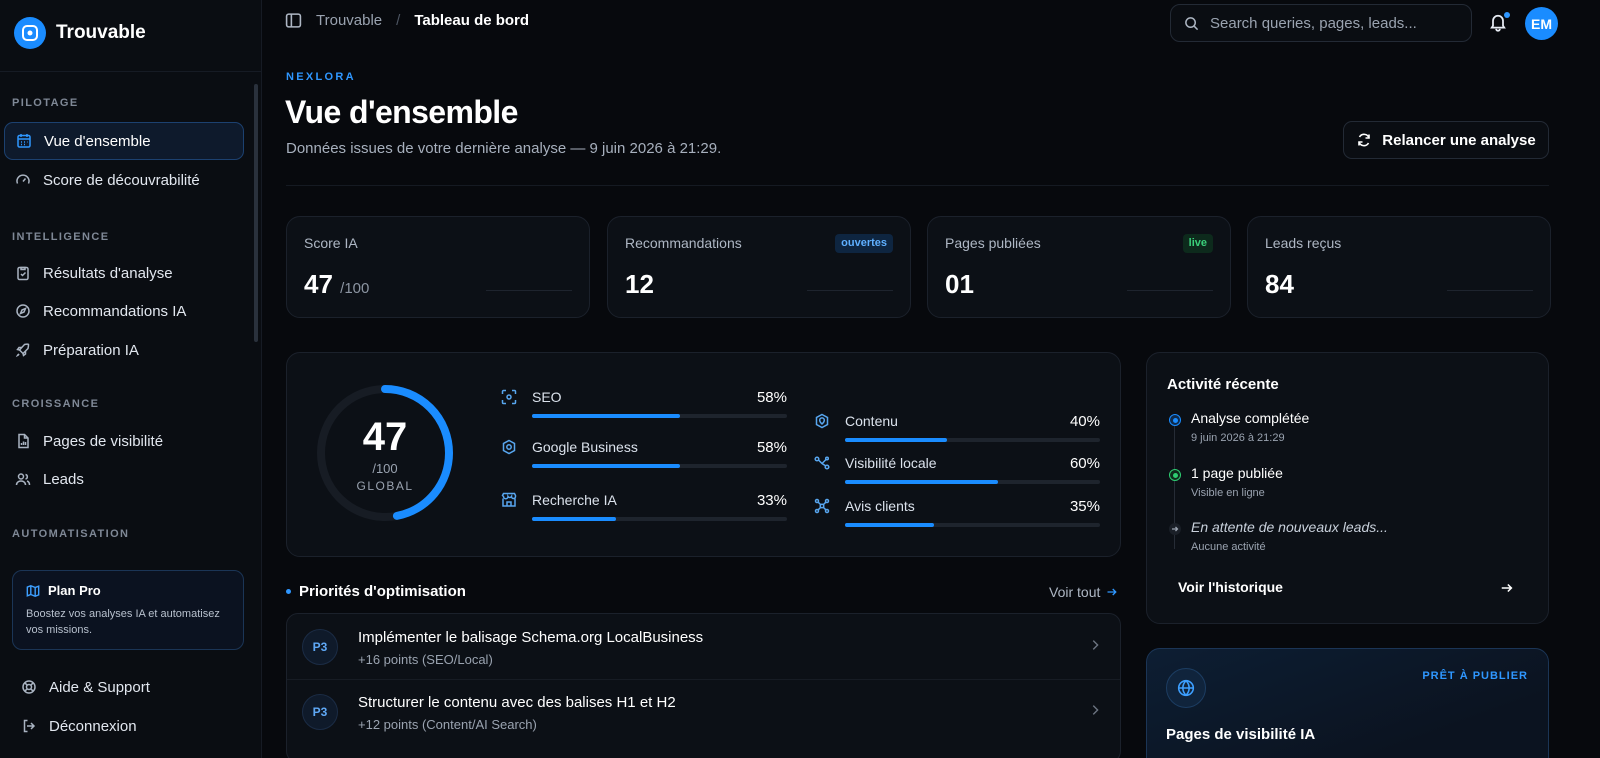  I want to click on search-box, so click(1321, 23).